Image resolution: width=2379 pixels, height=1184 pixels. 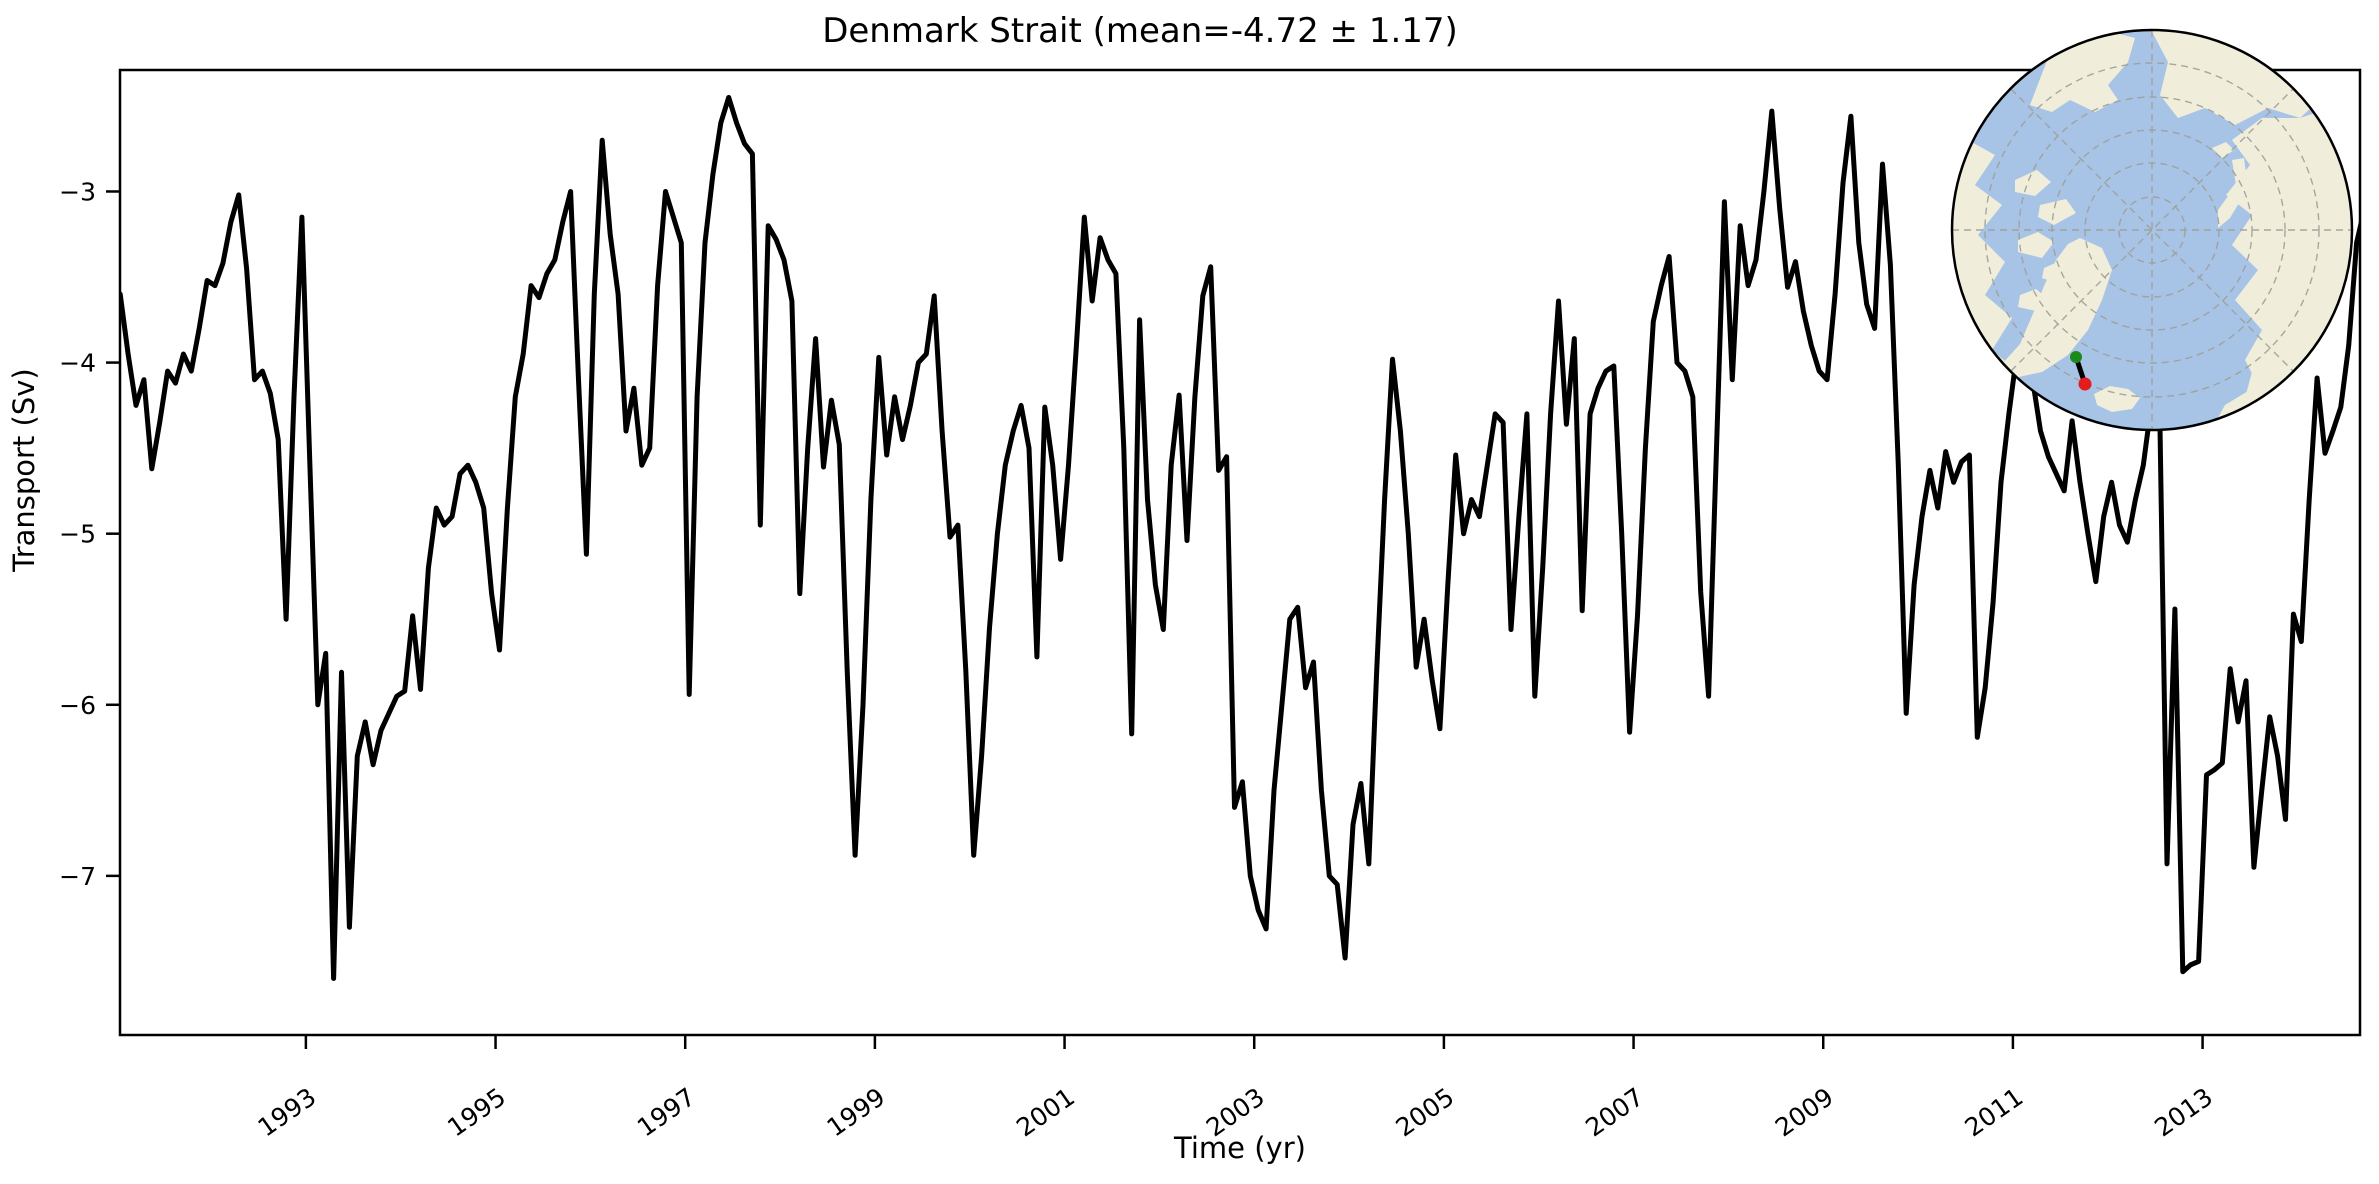 I want to click on inset-polar-map, so click(x=2152, y=230).